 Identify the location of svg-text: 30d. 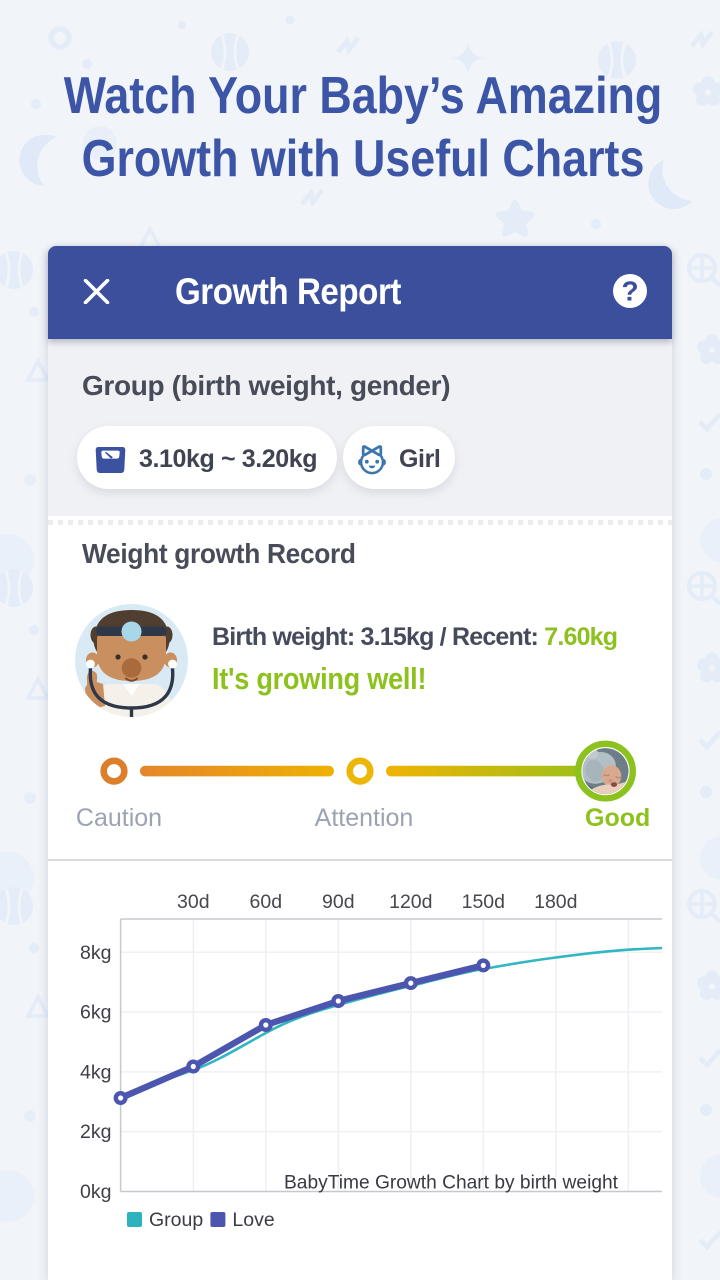
(193, 902).